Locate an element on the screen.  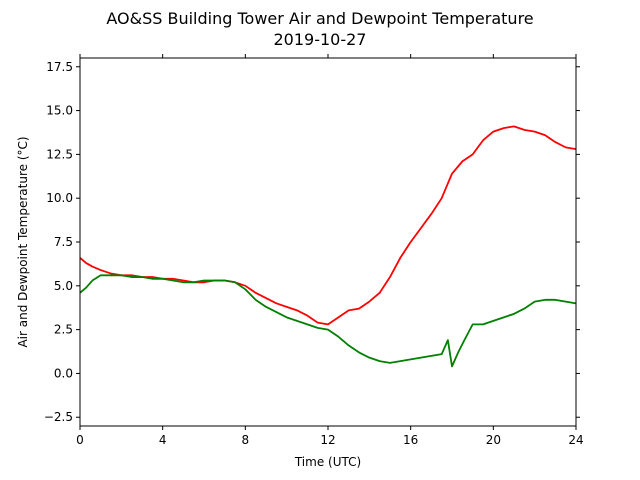
x-tick-label-2: 8 is located at coordinates (246, 440).